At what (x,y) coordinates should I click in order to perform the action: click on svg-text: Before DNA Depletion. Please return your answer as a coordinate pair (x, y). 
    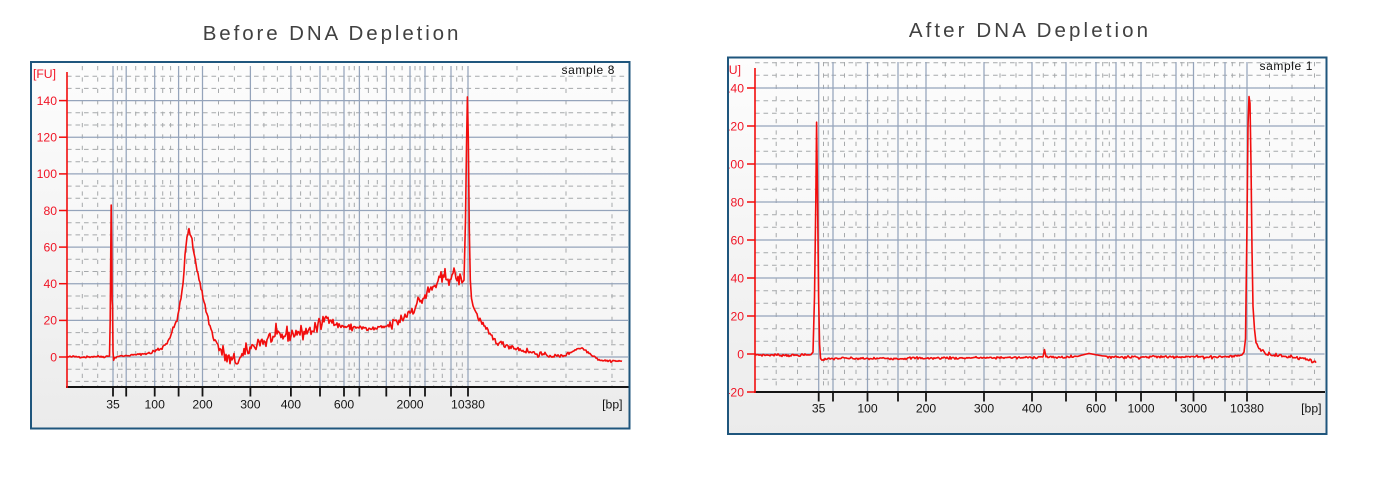
    Looking at the image, I should click on (332, 33).